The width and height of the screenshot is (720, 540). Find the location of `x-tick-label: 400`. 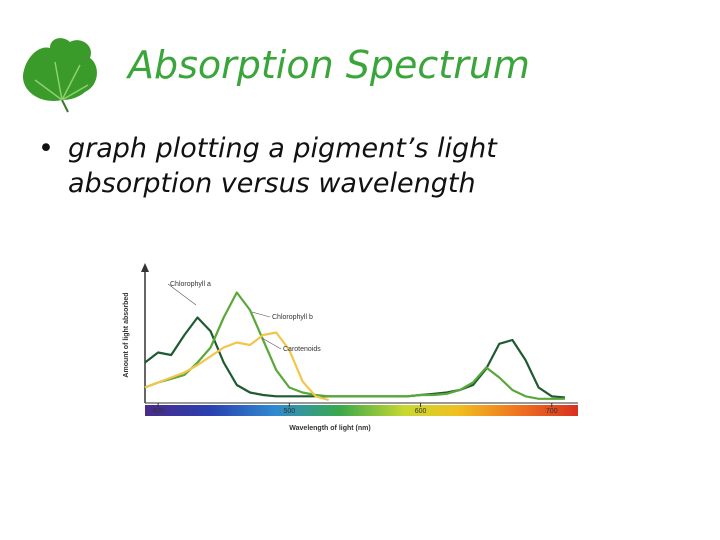

x-tick-label: 400 is located at coordinates (158, 411).